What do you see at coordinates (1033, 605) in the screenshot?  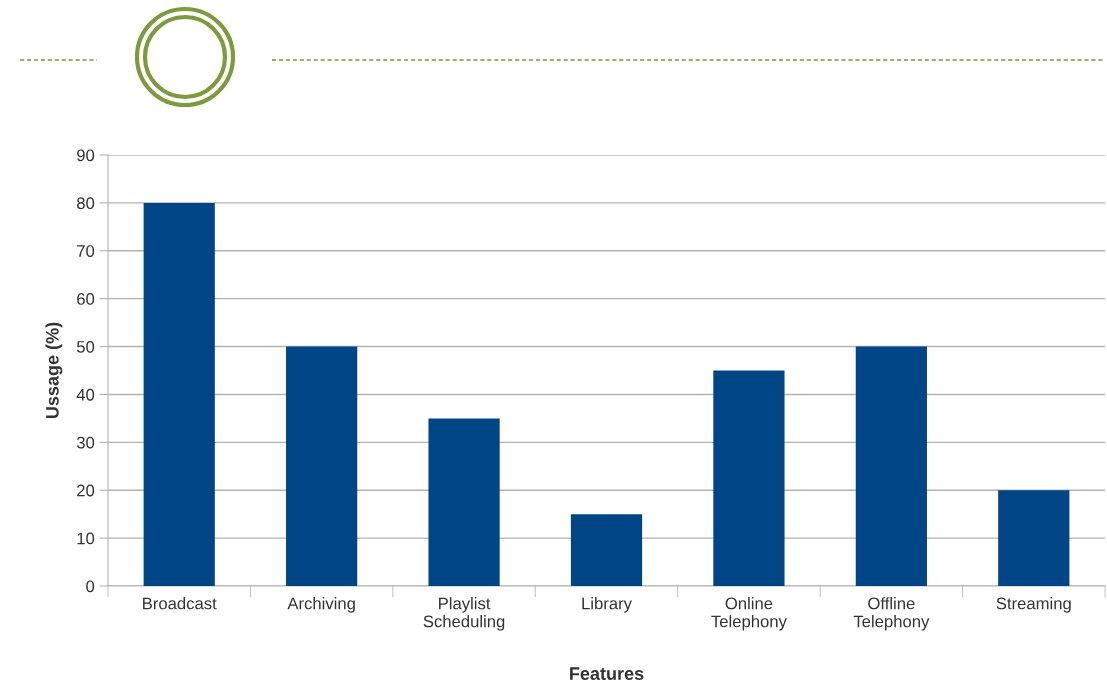 I see `x-tick-label: Streaming` at bounding box center [1033, 605].